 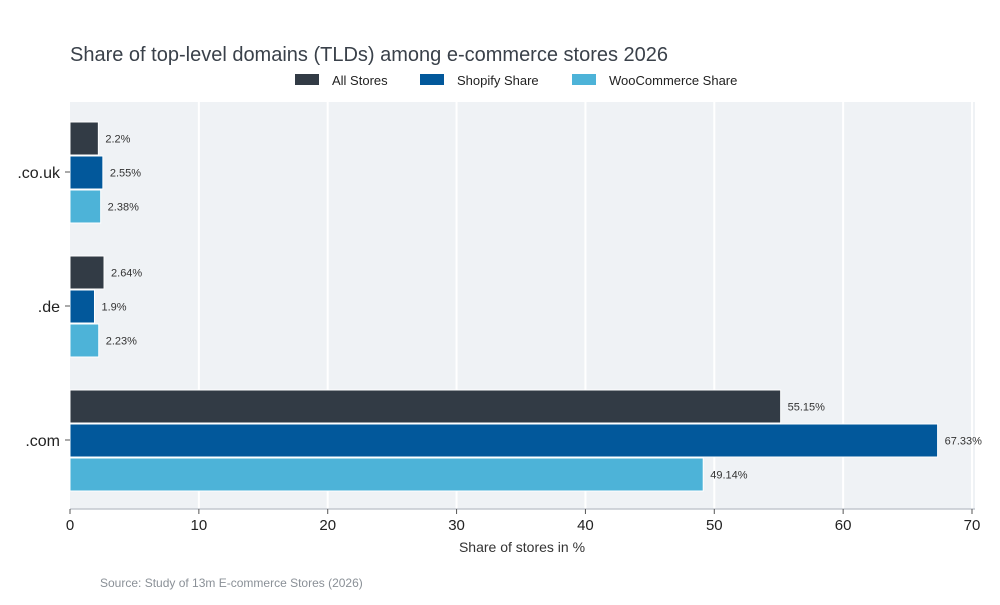 What do you see at coordinates (70, 525) in the screenshot?
I see `x-tick-label: 0` at bounding box center [70, 525].